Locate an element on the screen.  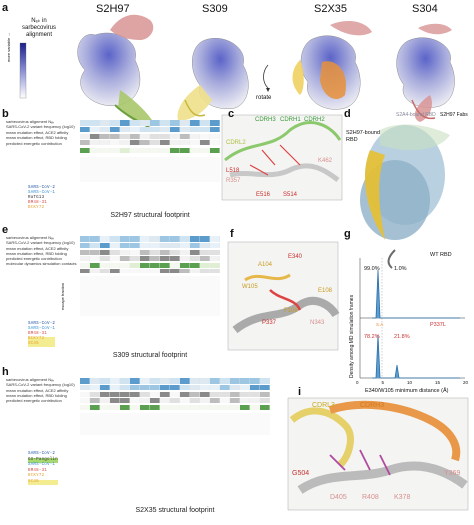
g-wt-pct-1: 99.0% is located at coordinates (372, 269).